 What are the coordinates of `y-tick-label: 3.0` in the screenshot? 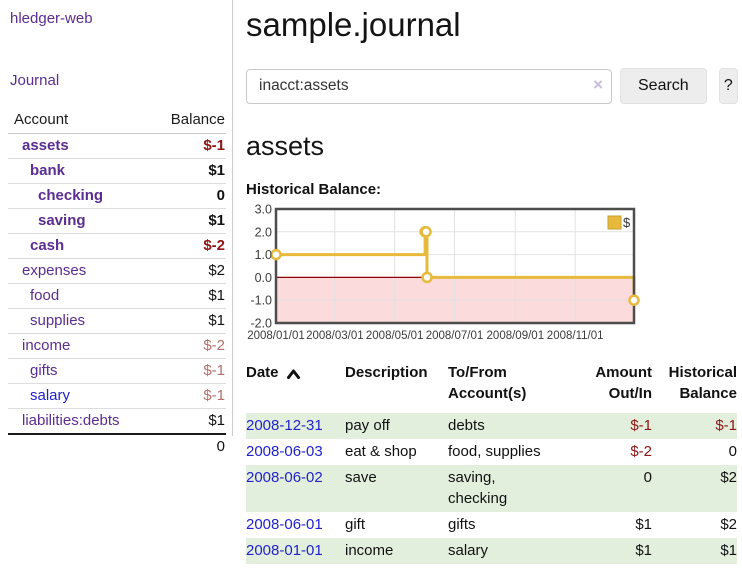 It's located at (263, 210).